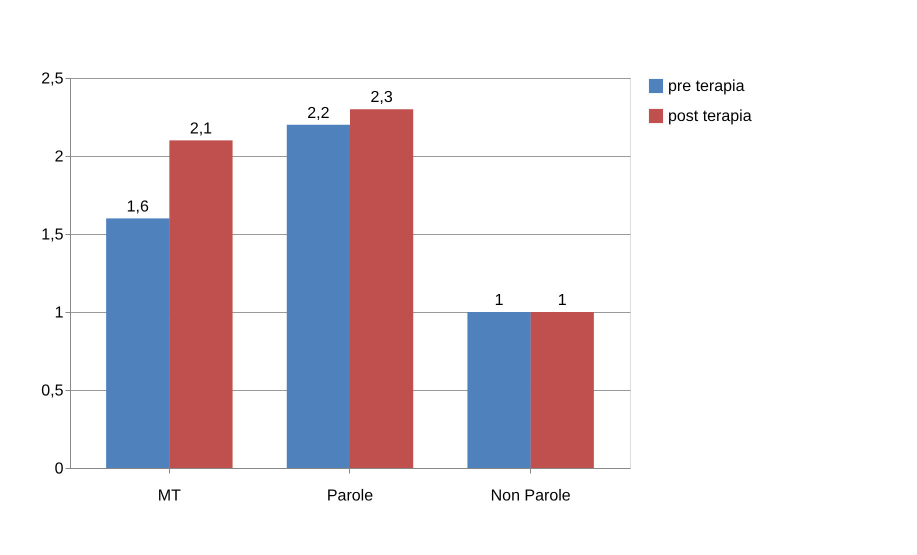 This screenshot has height=555, width=917. Describe the element at coordinates (59, 157) in the screenshot. I see `y-tick-label: 2` at that location.